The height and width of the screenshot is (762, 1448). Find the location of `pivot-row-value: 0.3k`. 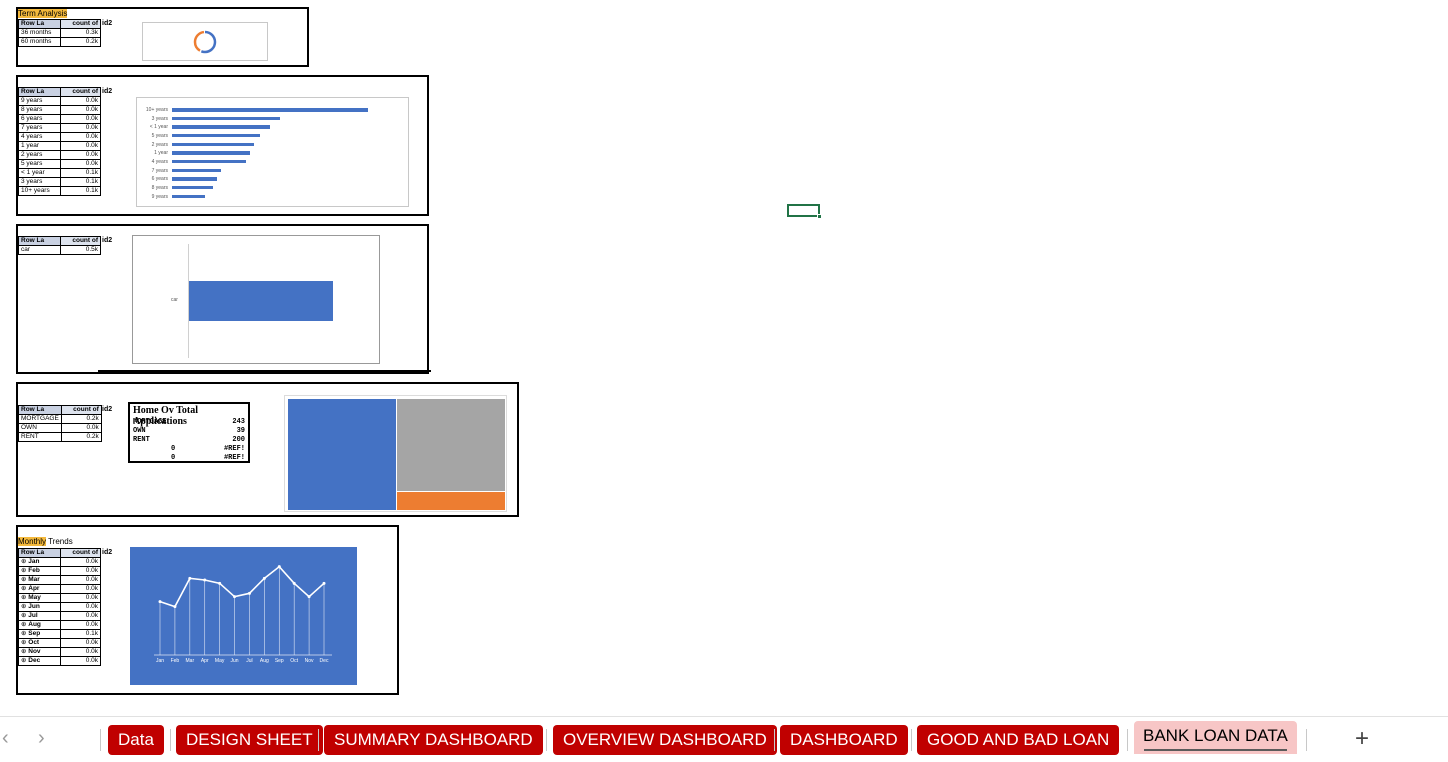

pivot-row-value: 0.3k is located at coordinates (80, 33).